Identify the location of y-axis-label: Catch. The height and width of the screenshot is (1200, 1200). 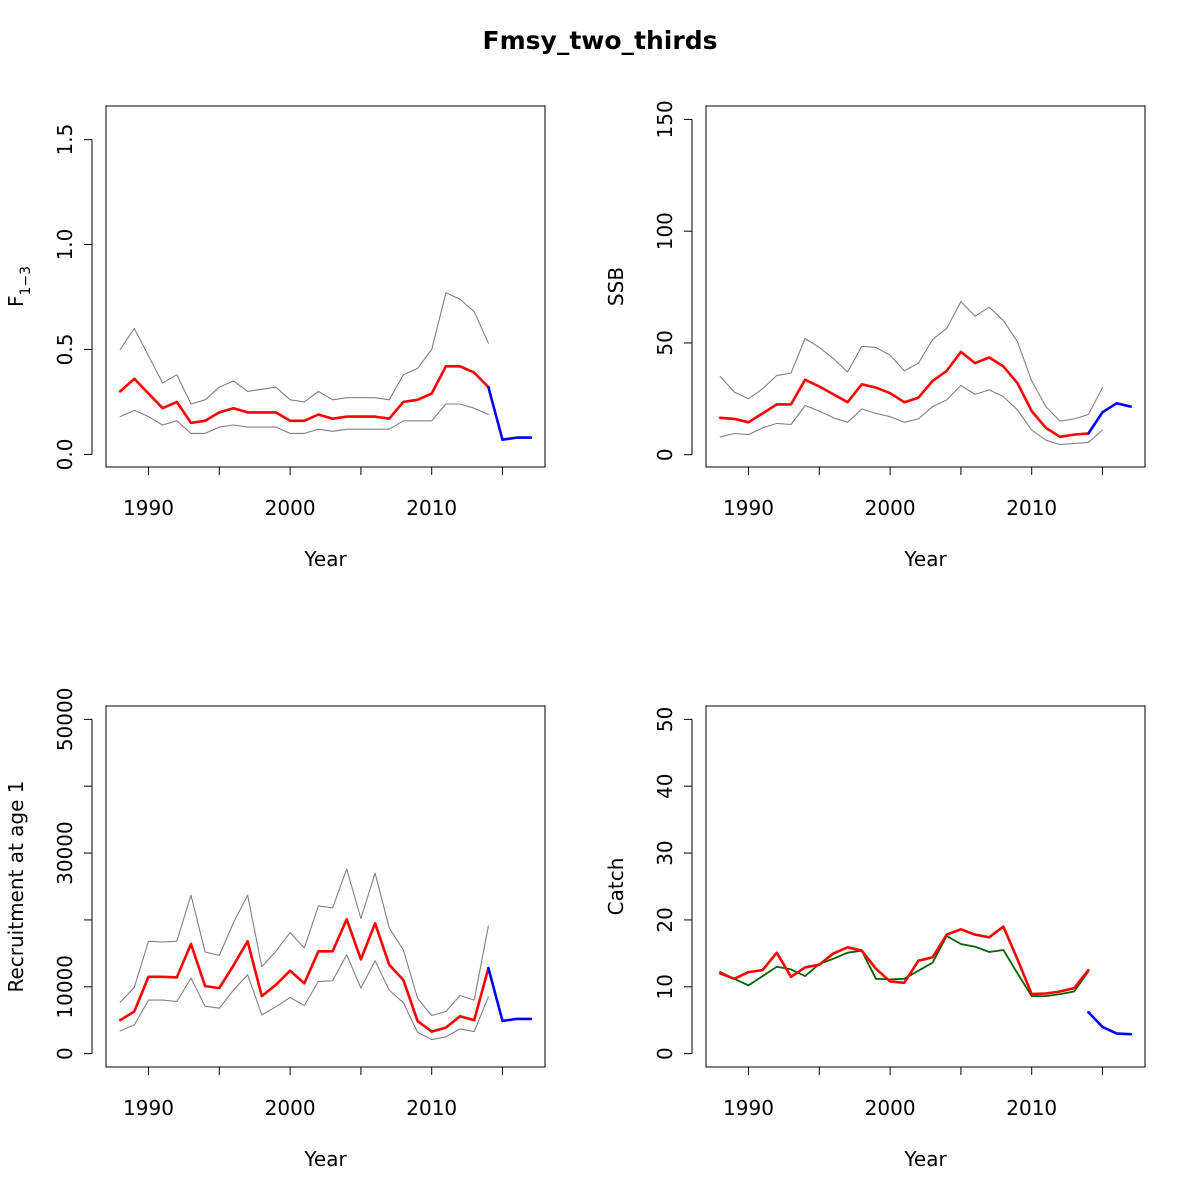
(616, 887).